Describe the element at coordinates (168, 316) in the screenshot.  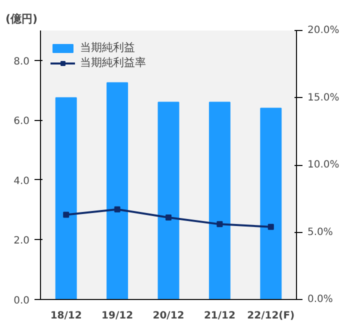
I see `x-tick-label: 20/12` at that location.